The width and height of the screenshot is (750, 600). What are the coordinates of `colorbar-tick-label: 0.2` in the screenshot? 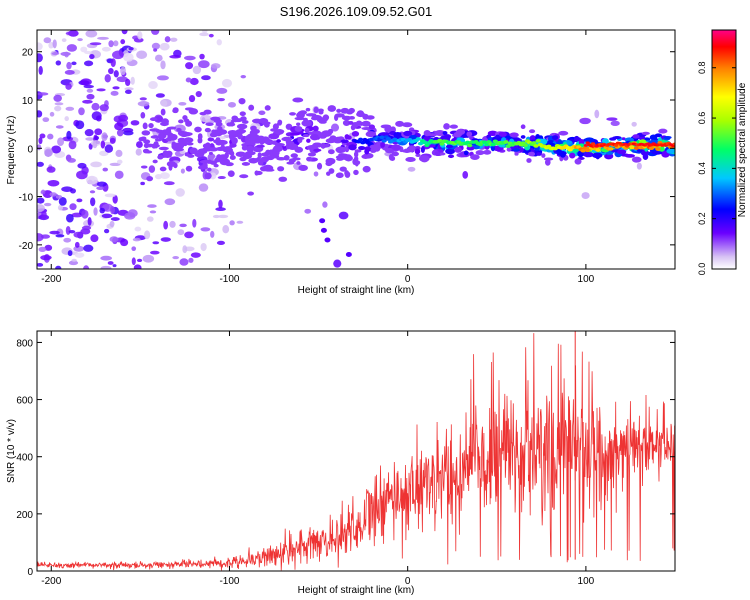 It's located at (702, 218).